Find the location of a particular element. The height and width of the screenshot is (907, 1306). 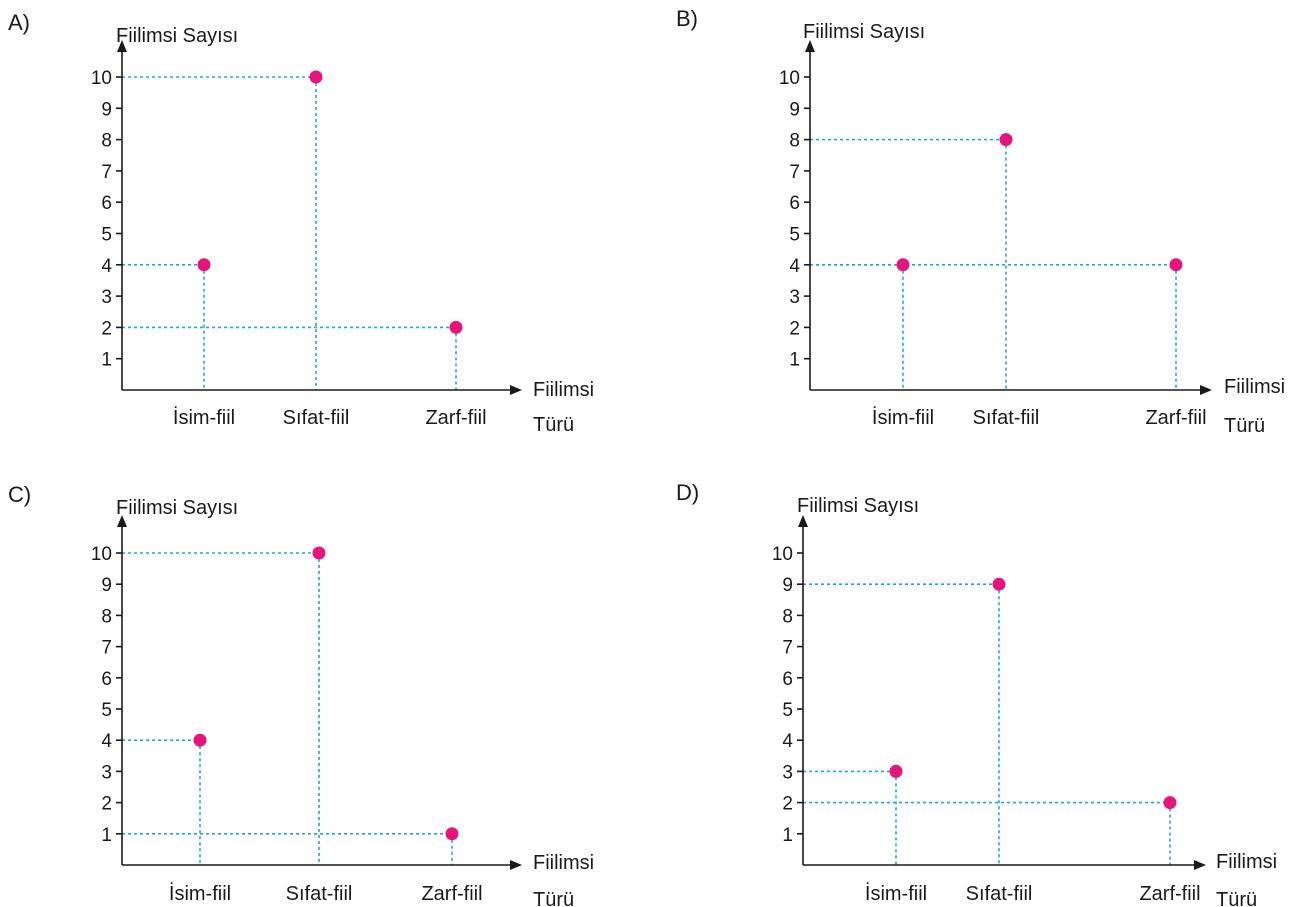

option-label: D) is located at coordinates (687, 492).